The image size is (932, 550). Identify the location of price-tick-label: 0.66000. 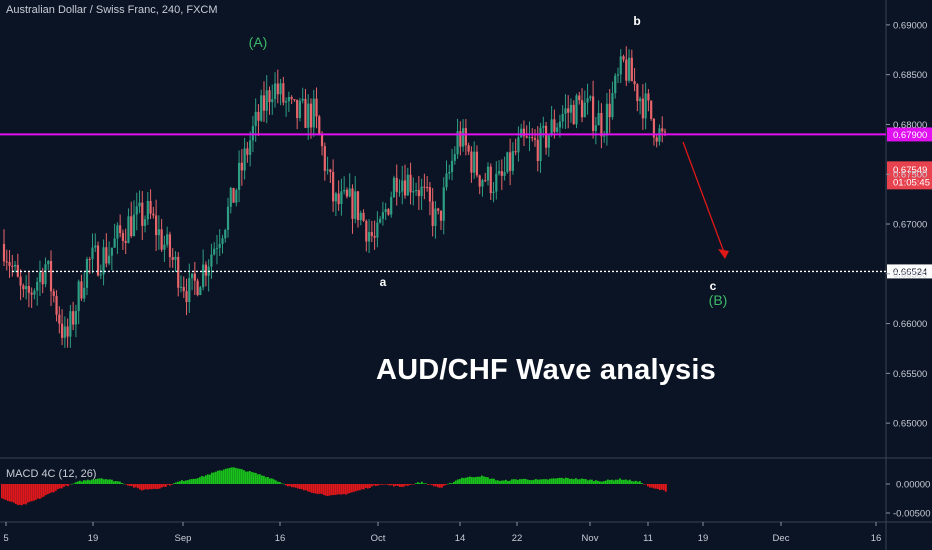
(910, 324).